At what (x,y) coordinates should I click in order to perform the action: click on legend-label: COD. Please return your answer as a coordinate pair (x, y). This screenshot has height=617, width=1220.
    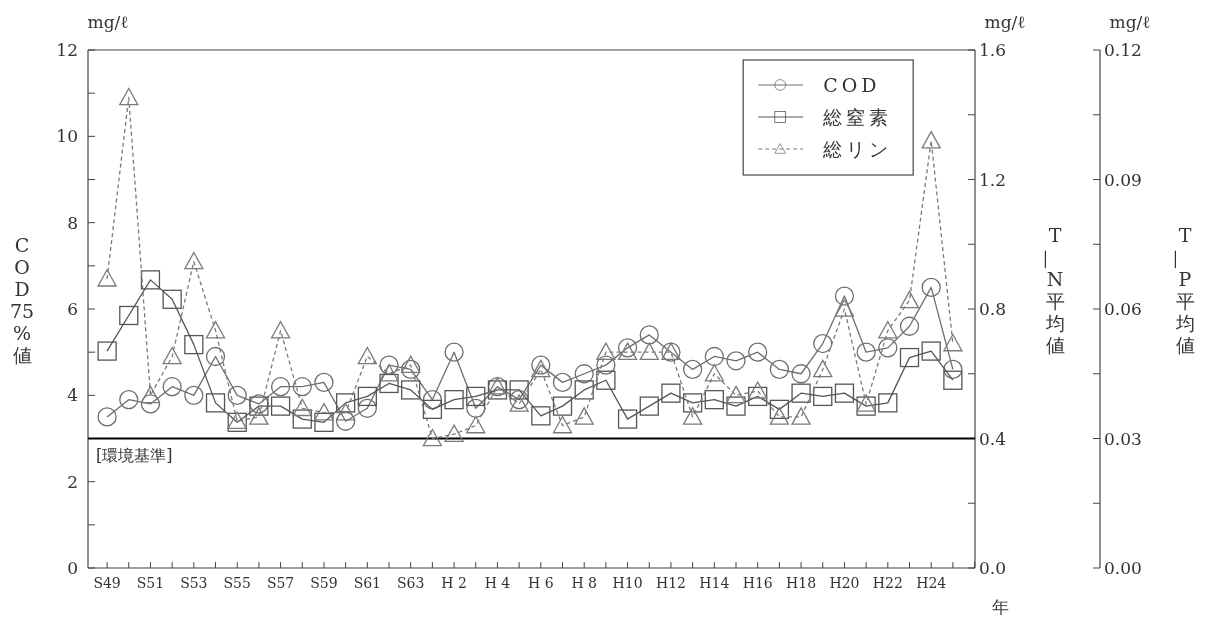
    Looking at the image, I should click on (852, 85).